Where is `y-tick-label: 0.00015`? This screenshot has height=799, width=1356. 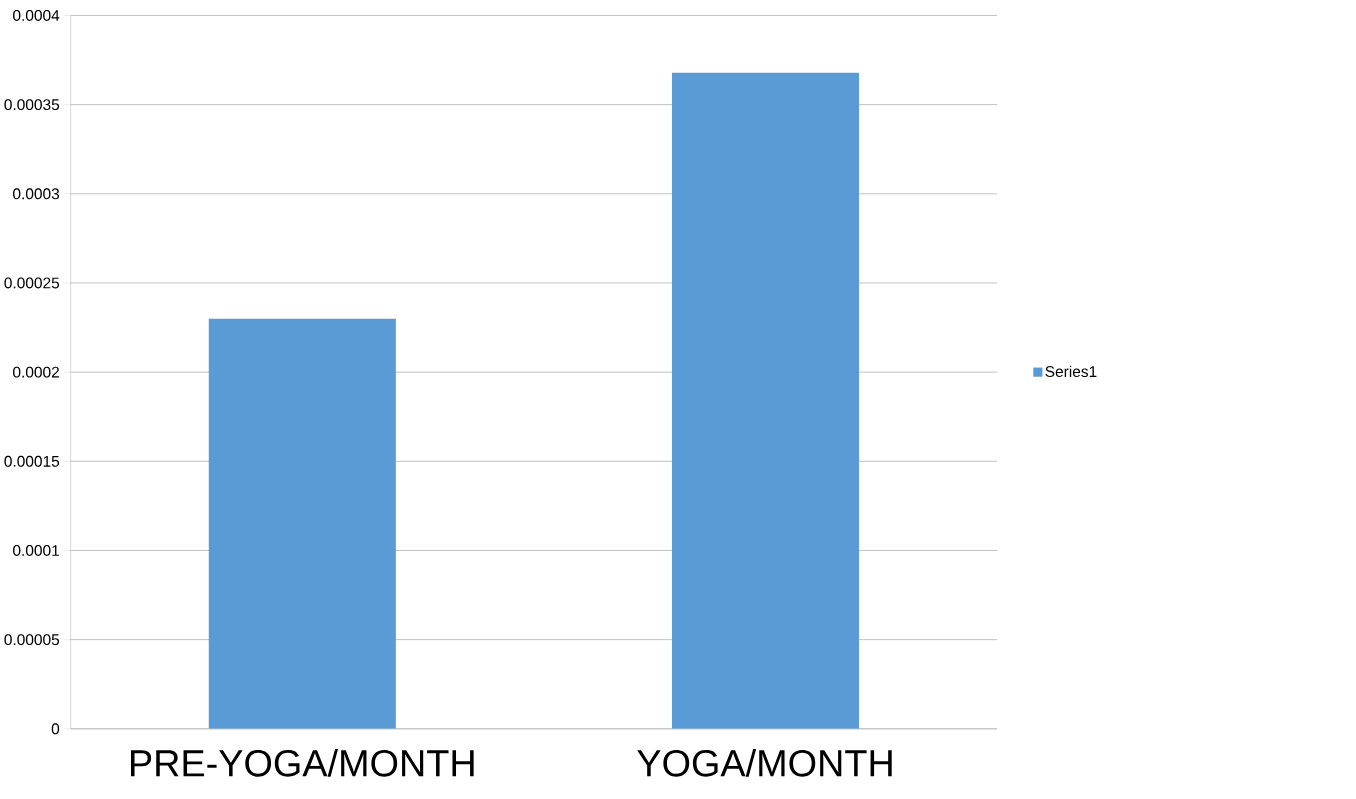 y-tick-label: 0.00015 is located at coordinates (32, 461).